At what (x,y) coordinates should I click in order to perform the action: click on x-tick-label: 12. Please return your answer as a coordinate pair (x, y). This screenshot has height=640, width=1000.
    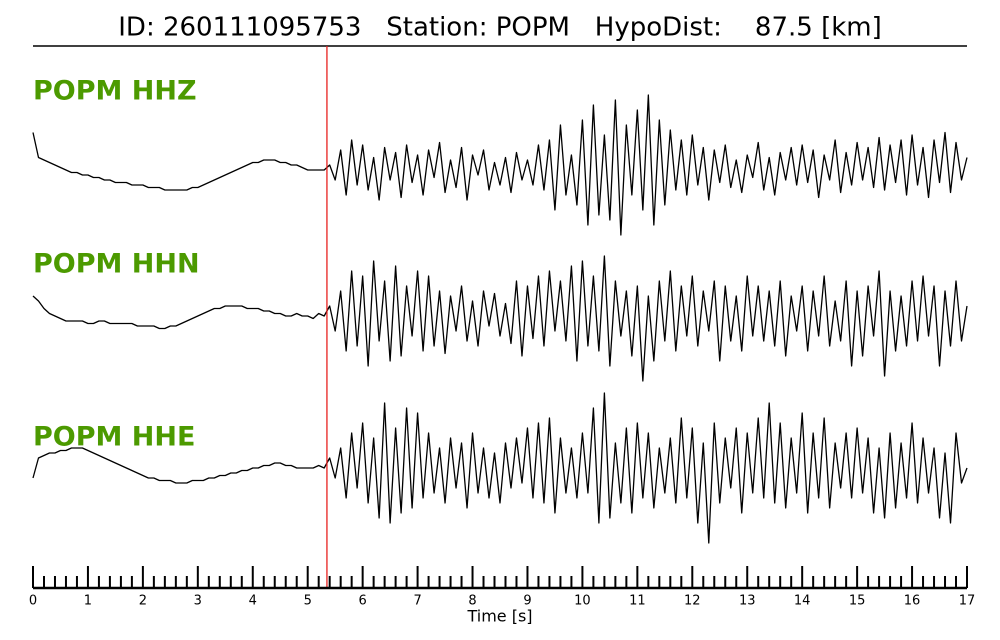
    Looking at the image, I should click on (692, 601).